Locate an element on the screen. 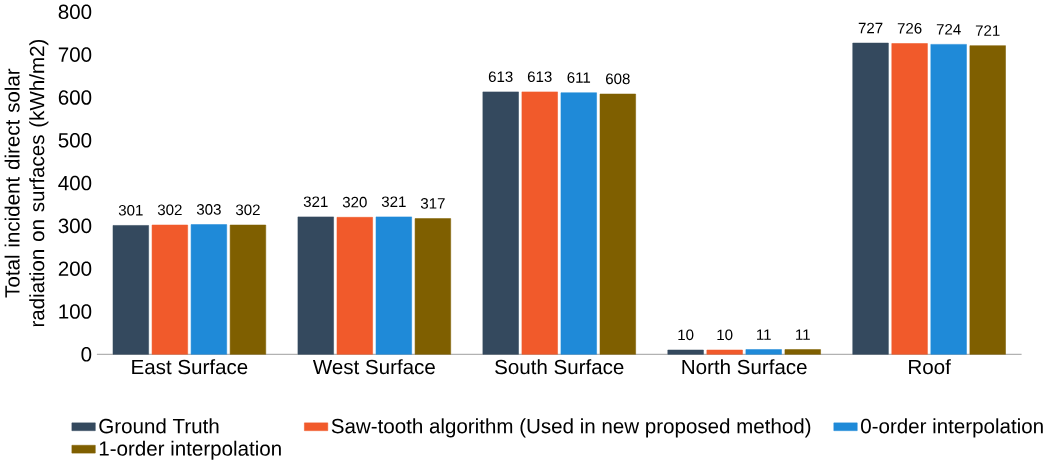 This screenshot has height=463, width=1051. data-label: 317 is located at coordinates (432, 203).